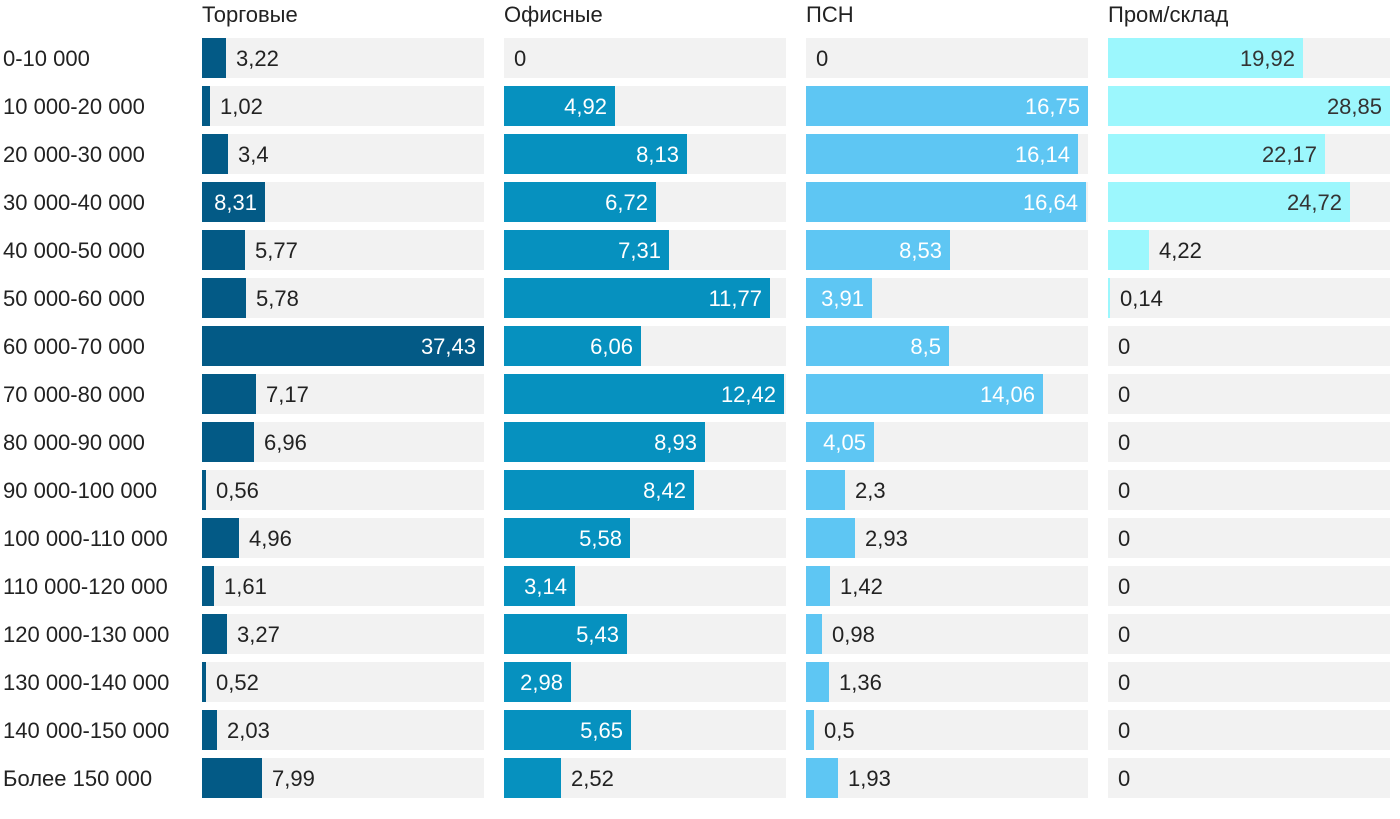 This screenshot has width=1400, height=819. I want to click on data-label: 14,06, so click(1007, 394).